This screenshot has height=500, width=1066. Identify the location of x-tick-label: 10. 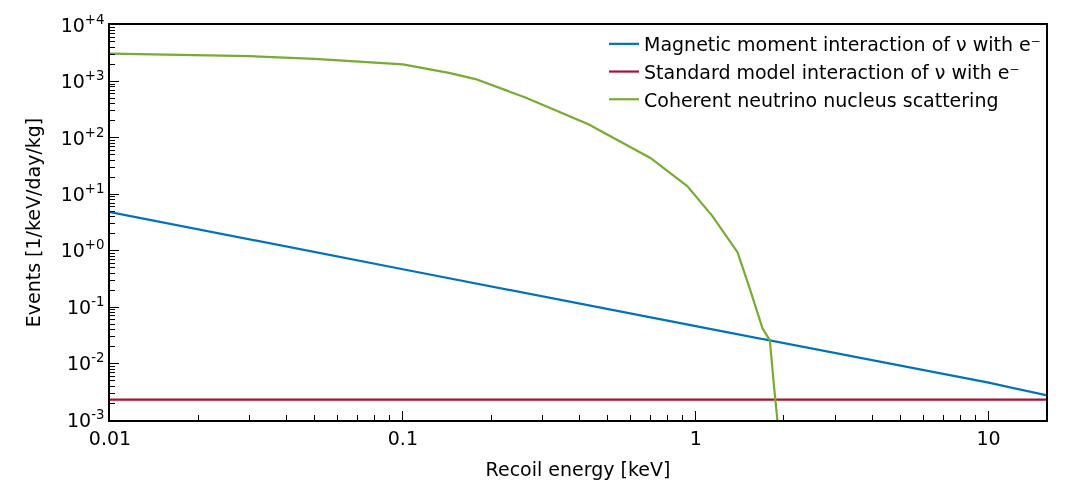
(988, 437).